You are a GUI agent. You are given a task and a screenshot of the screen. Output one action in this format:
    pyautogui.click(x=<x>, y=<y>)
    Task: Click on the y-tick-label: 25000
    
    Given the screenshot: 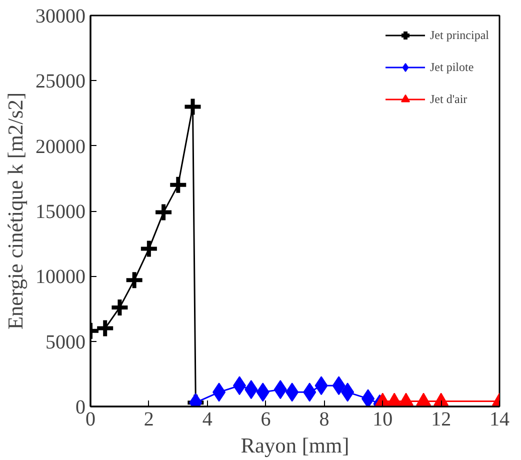 What is the action you would take?
    pyautogui.click(x=61, y=81)
    